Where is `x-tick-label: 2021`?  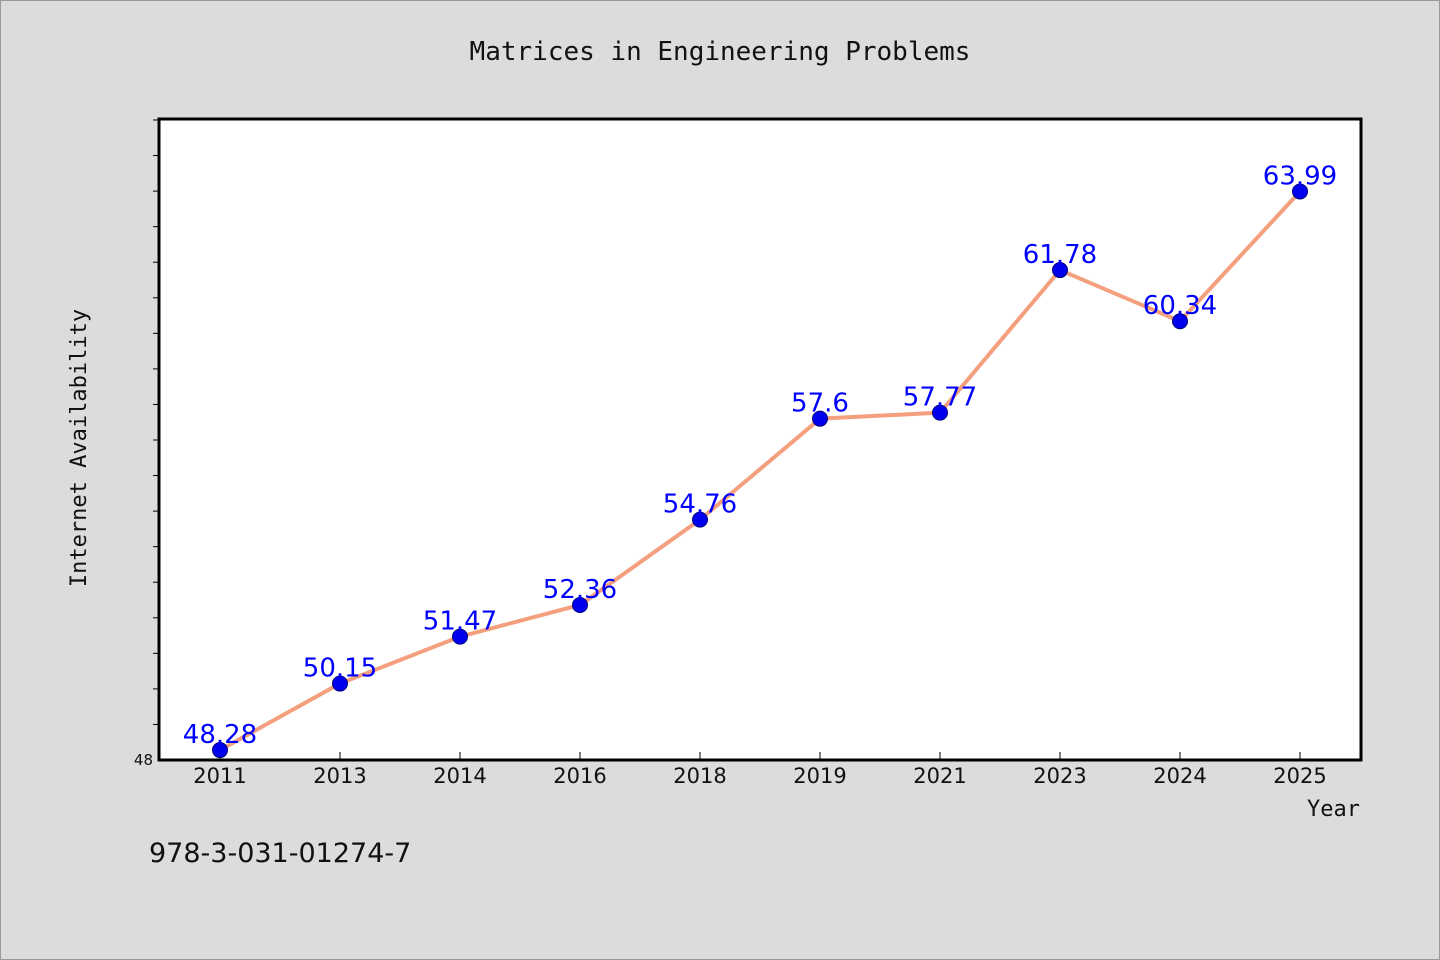 x-tick-label: 2021 is located at coordinates (939, 776).